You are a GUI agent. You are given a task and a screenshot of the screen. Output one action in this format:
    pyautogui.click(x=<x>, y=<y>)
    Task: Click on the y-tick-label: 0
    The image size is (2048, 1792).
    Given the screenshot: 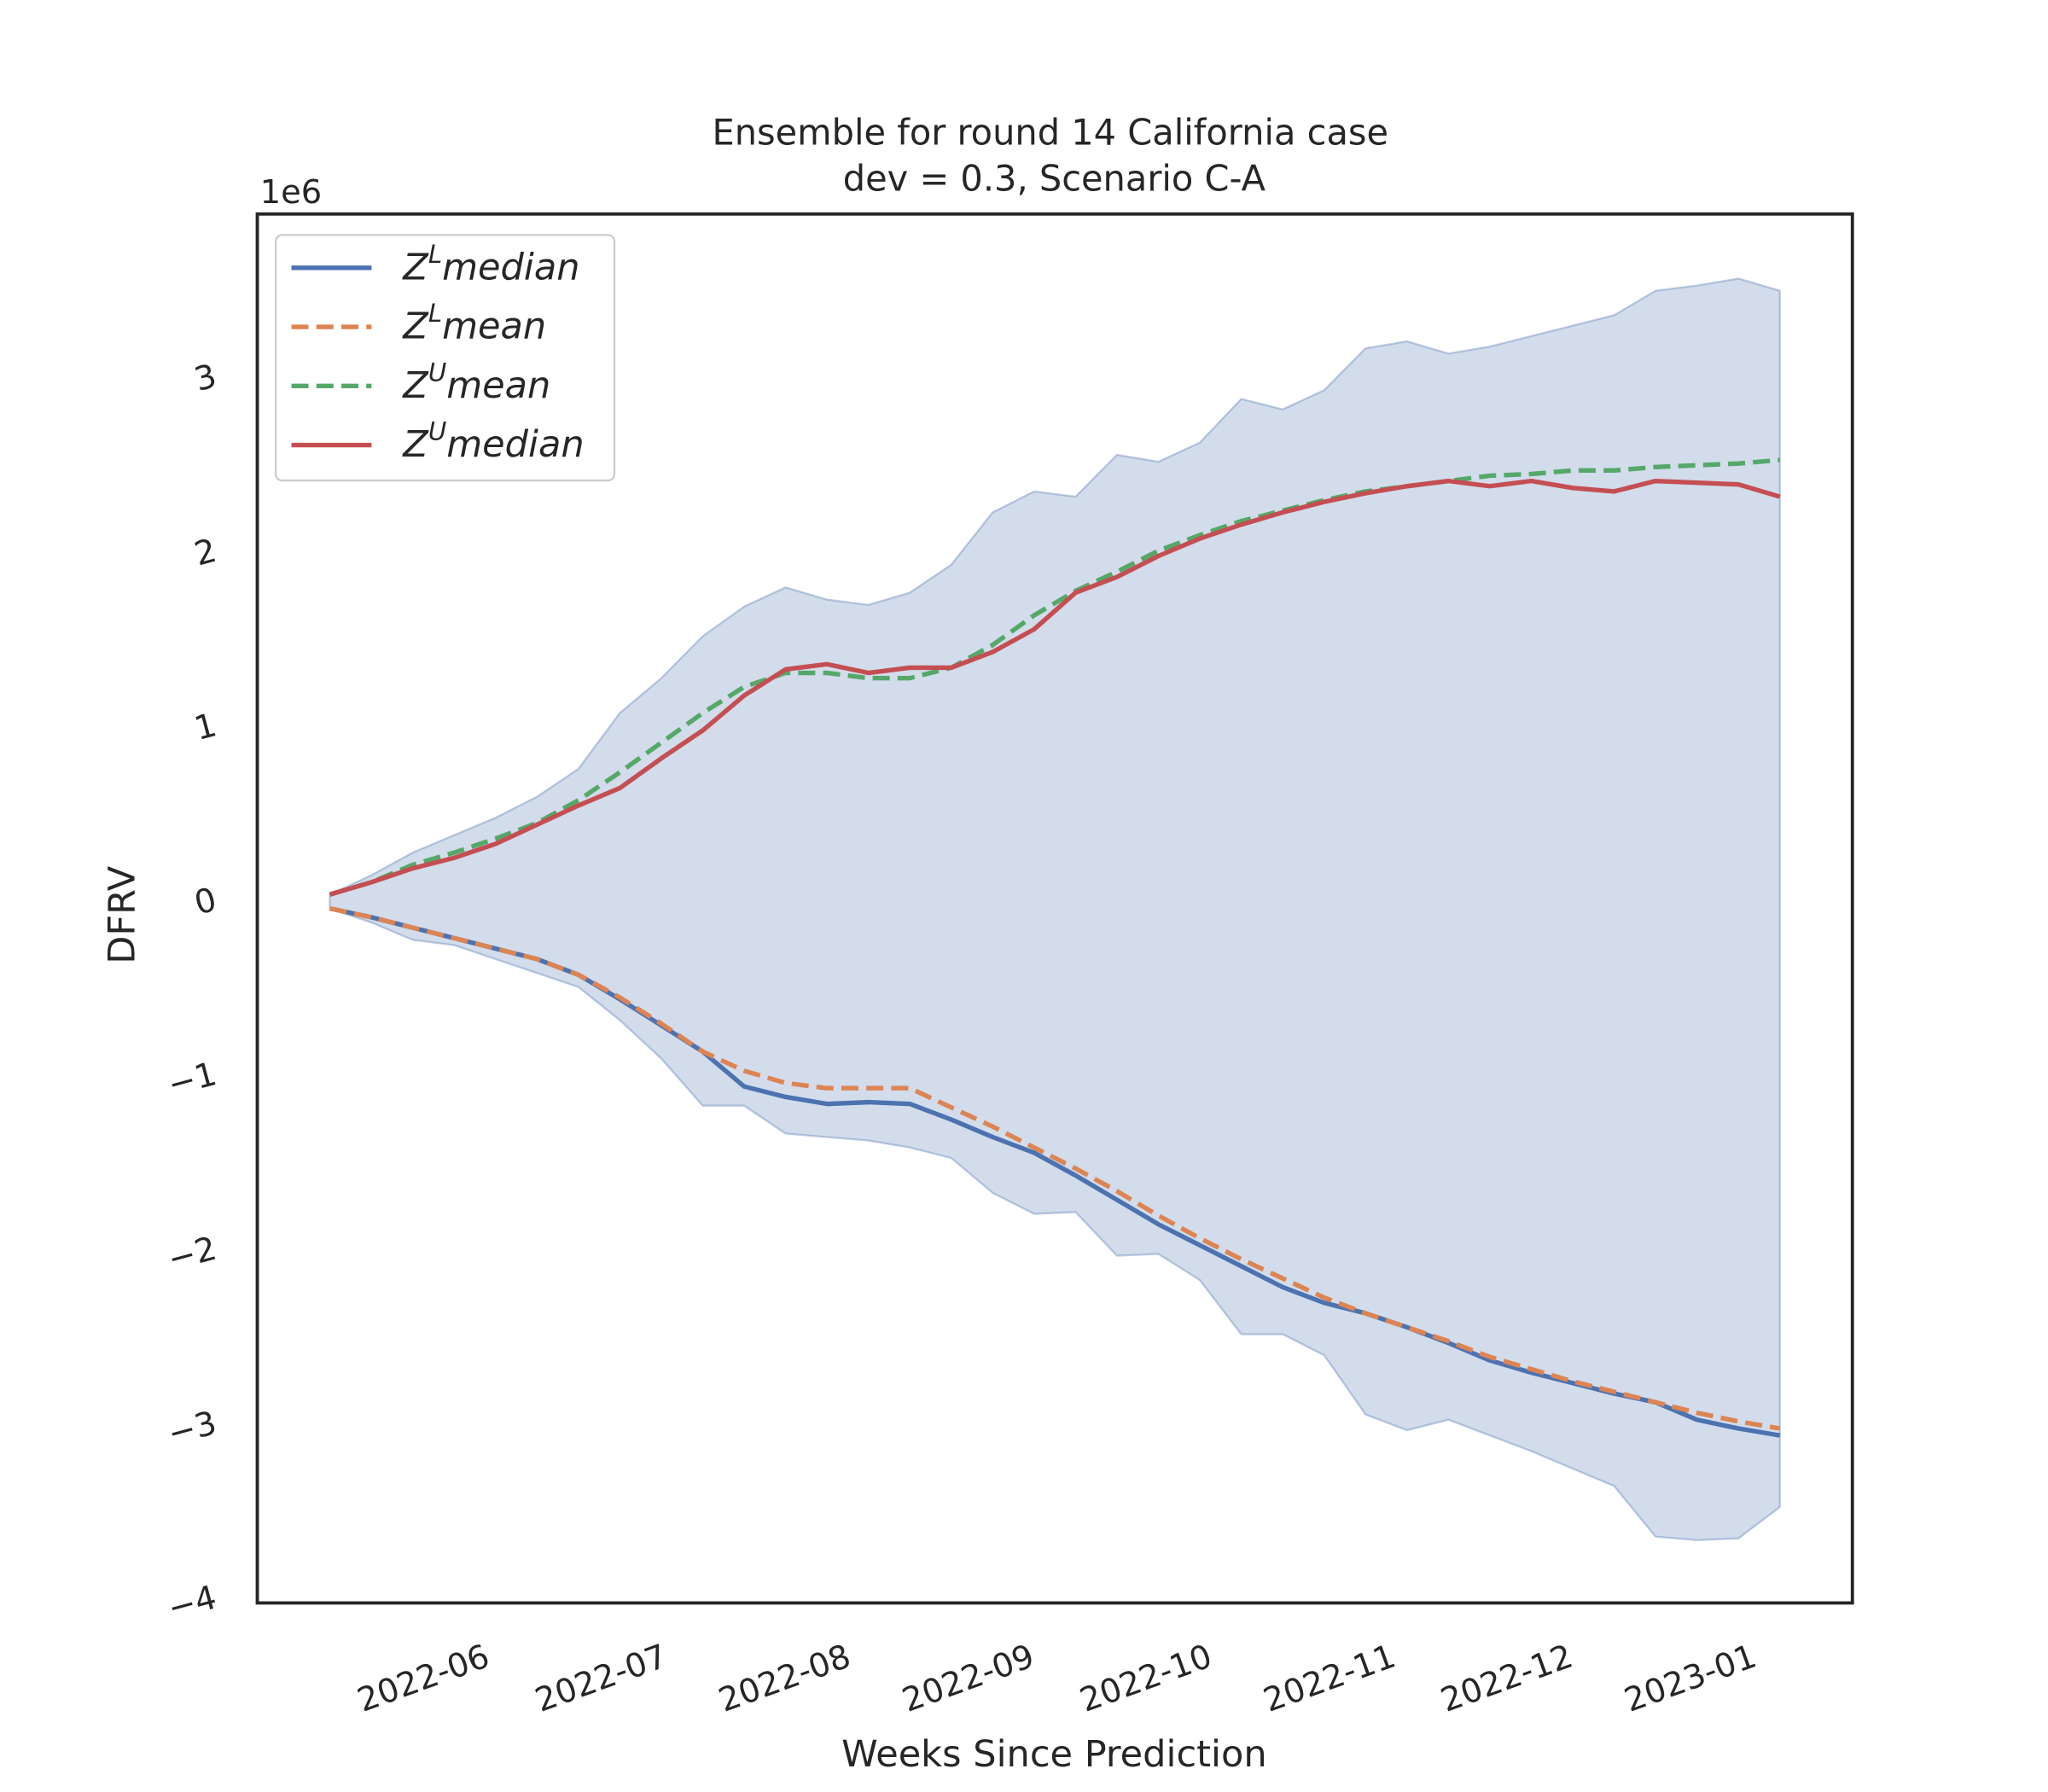 What is the action you would take?
    pyautogui.click(x=205, y=902)
    